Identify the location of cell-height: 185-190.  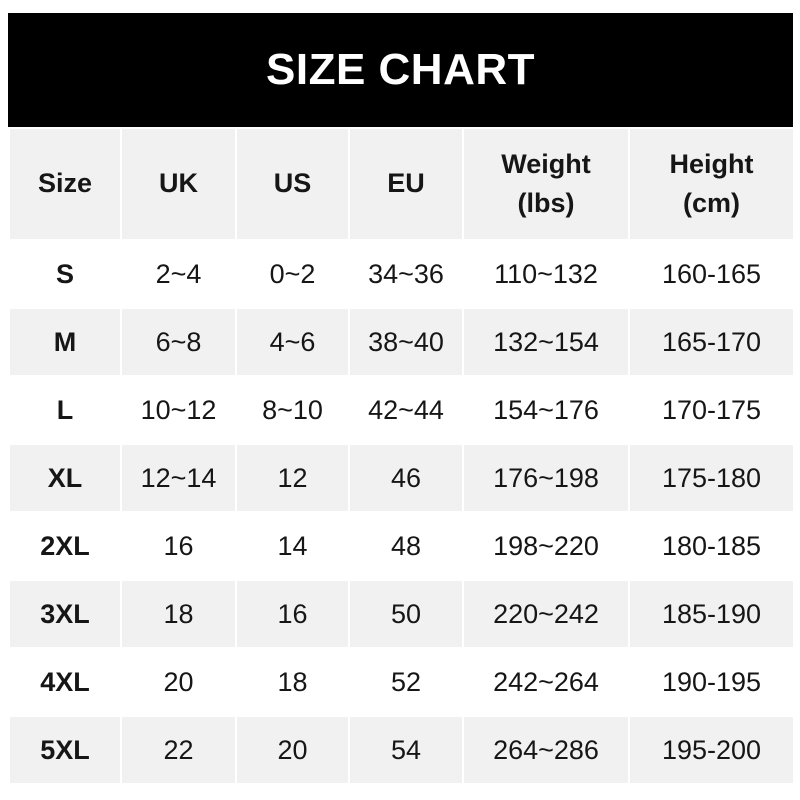
(711, 614).